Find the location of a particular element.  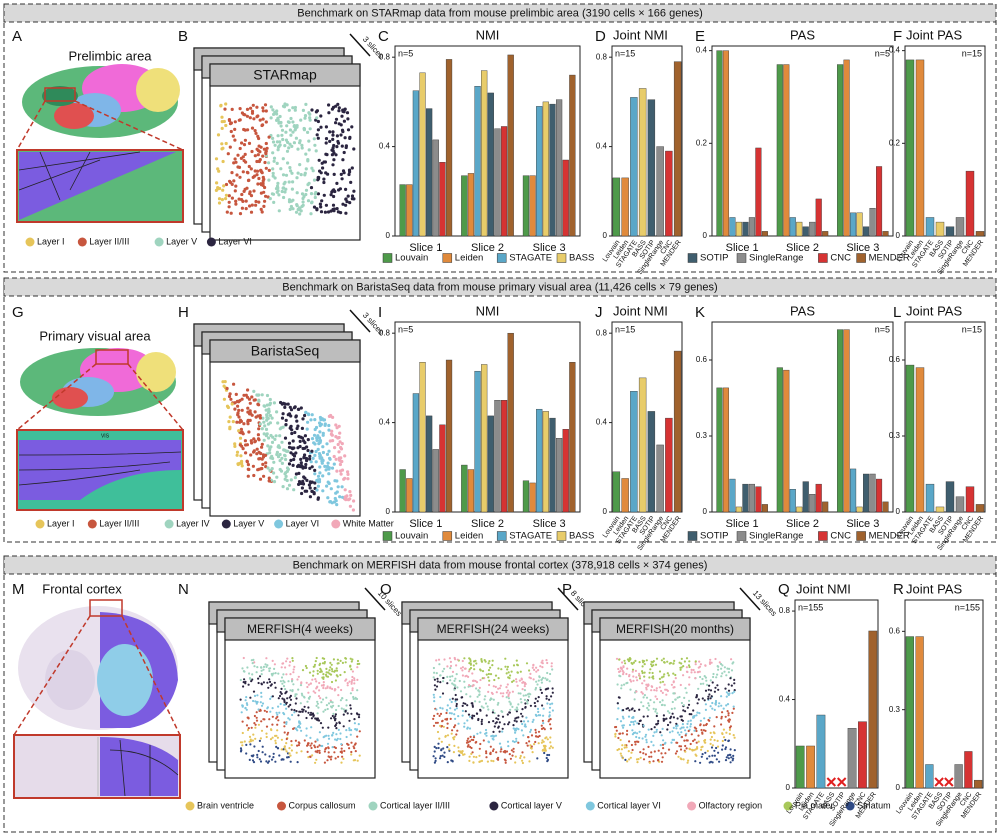

chart-annotation: n=5 is located at coordinates (405, 329).